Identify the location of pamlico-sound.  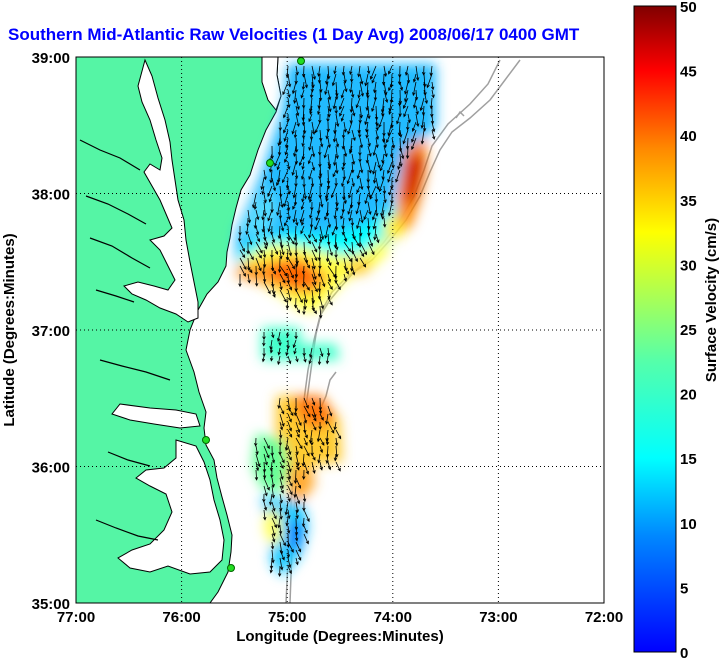
(171, 507).